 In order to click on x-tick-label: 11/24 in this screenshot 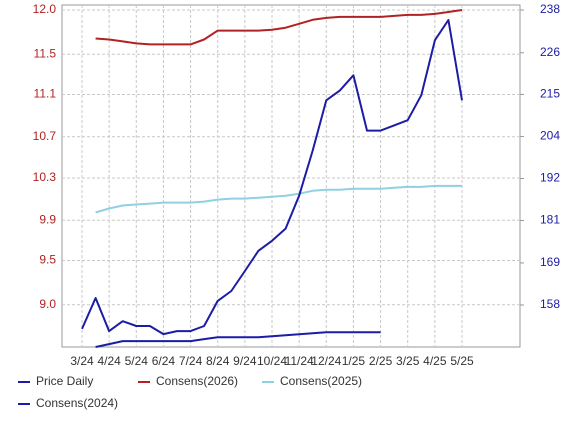, I will do `click(299, 361)`.